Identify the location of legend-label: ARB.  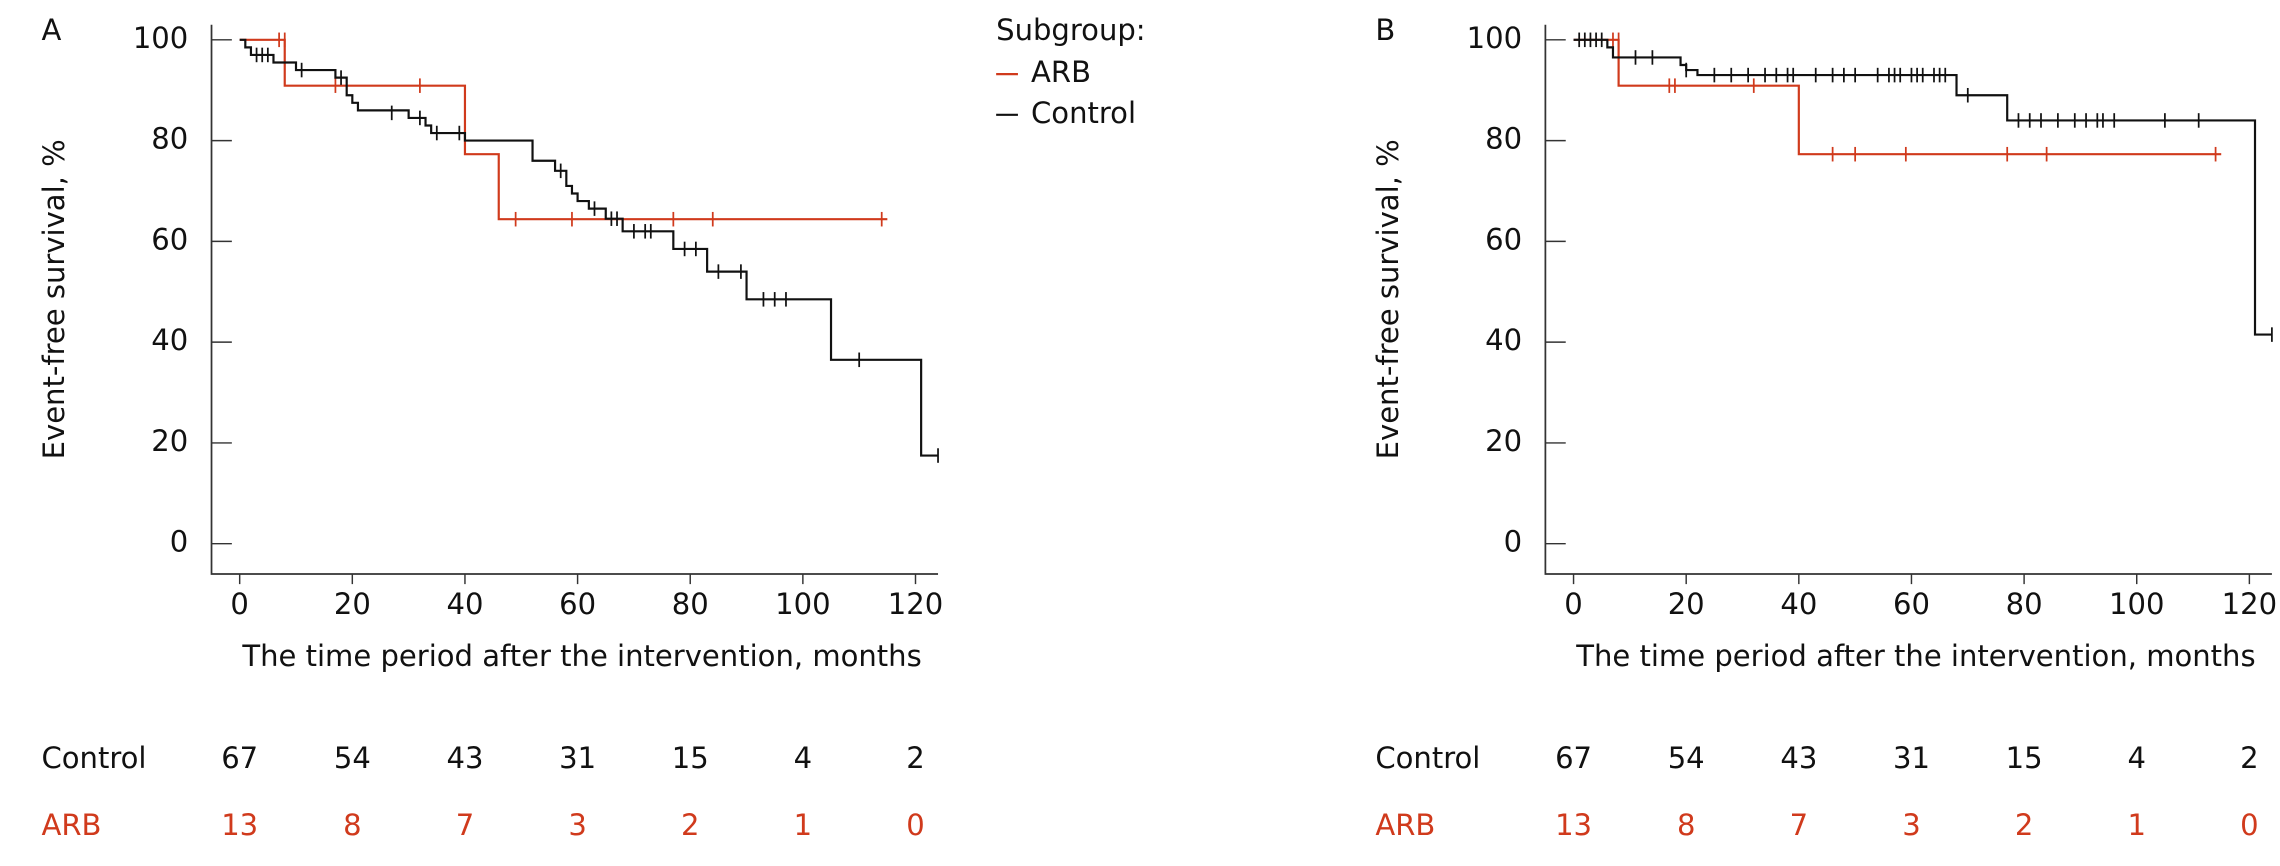
(1061, 72).